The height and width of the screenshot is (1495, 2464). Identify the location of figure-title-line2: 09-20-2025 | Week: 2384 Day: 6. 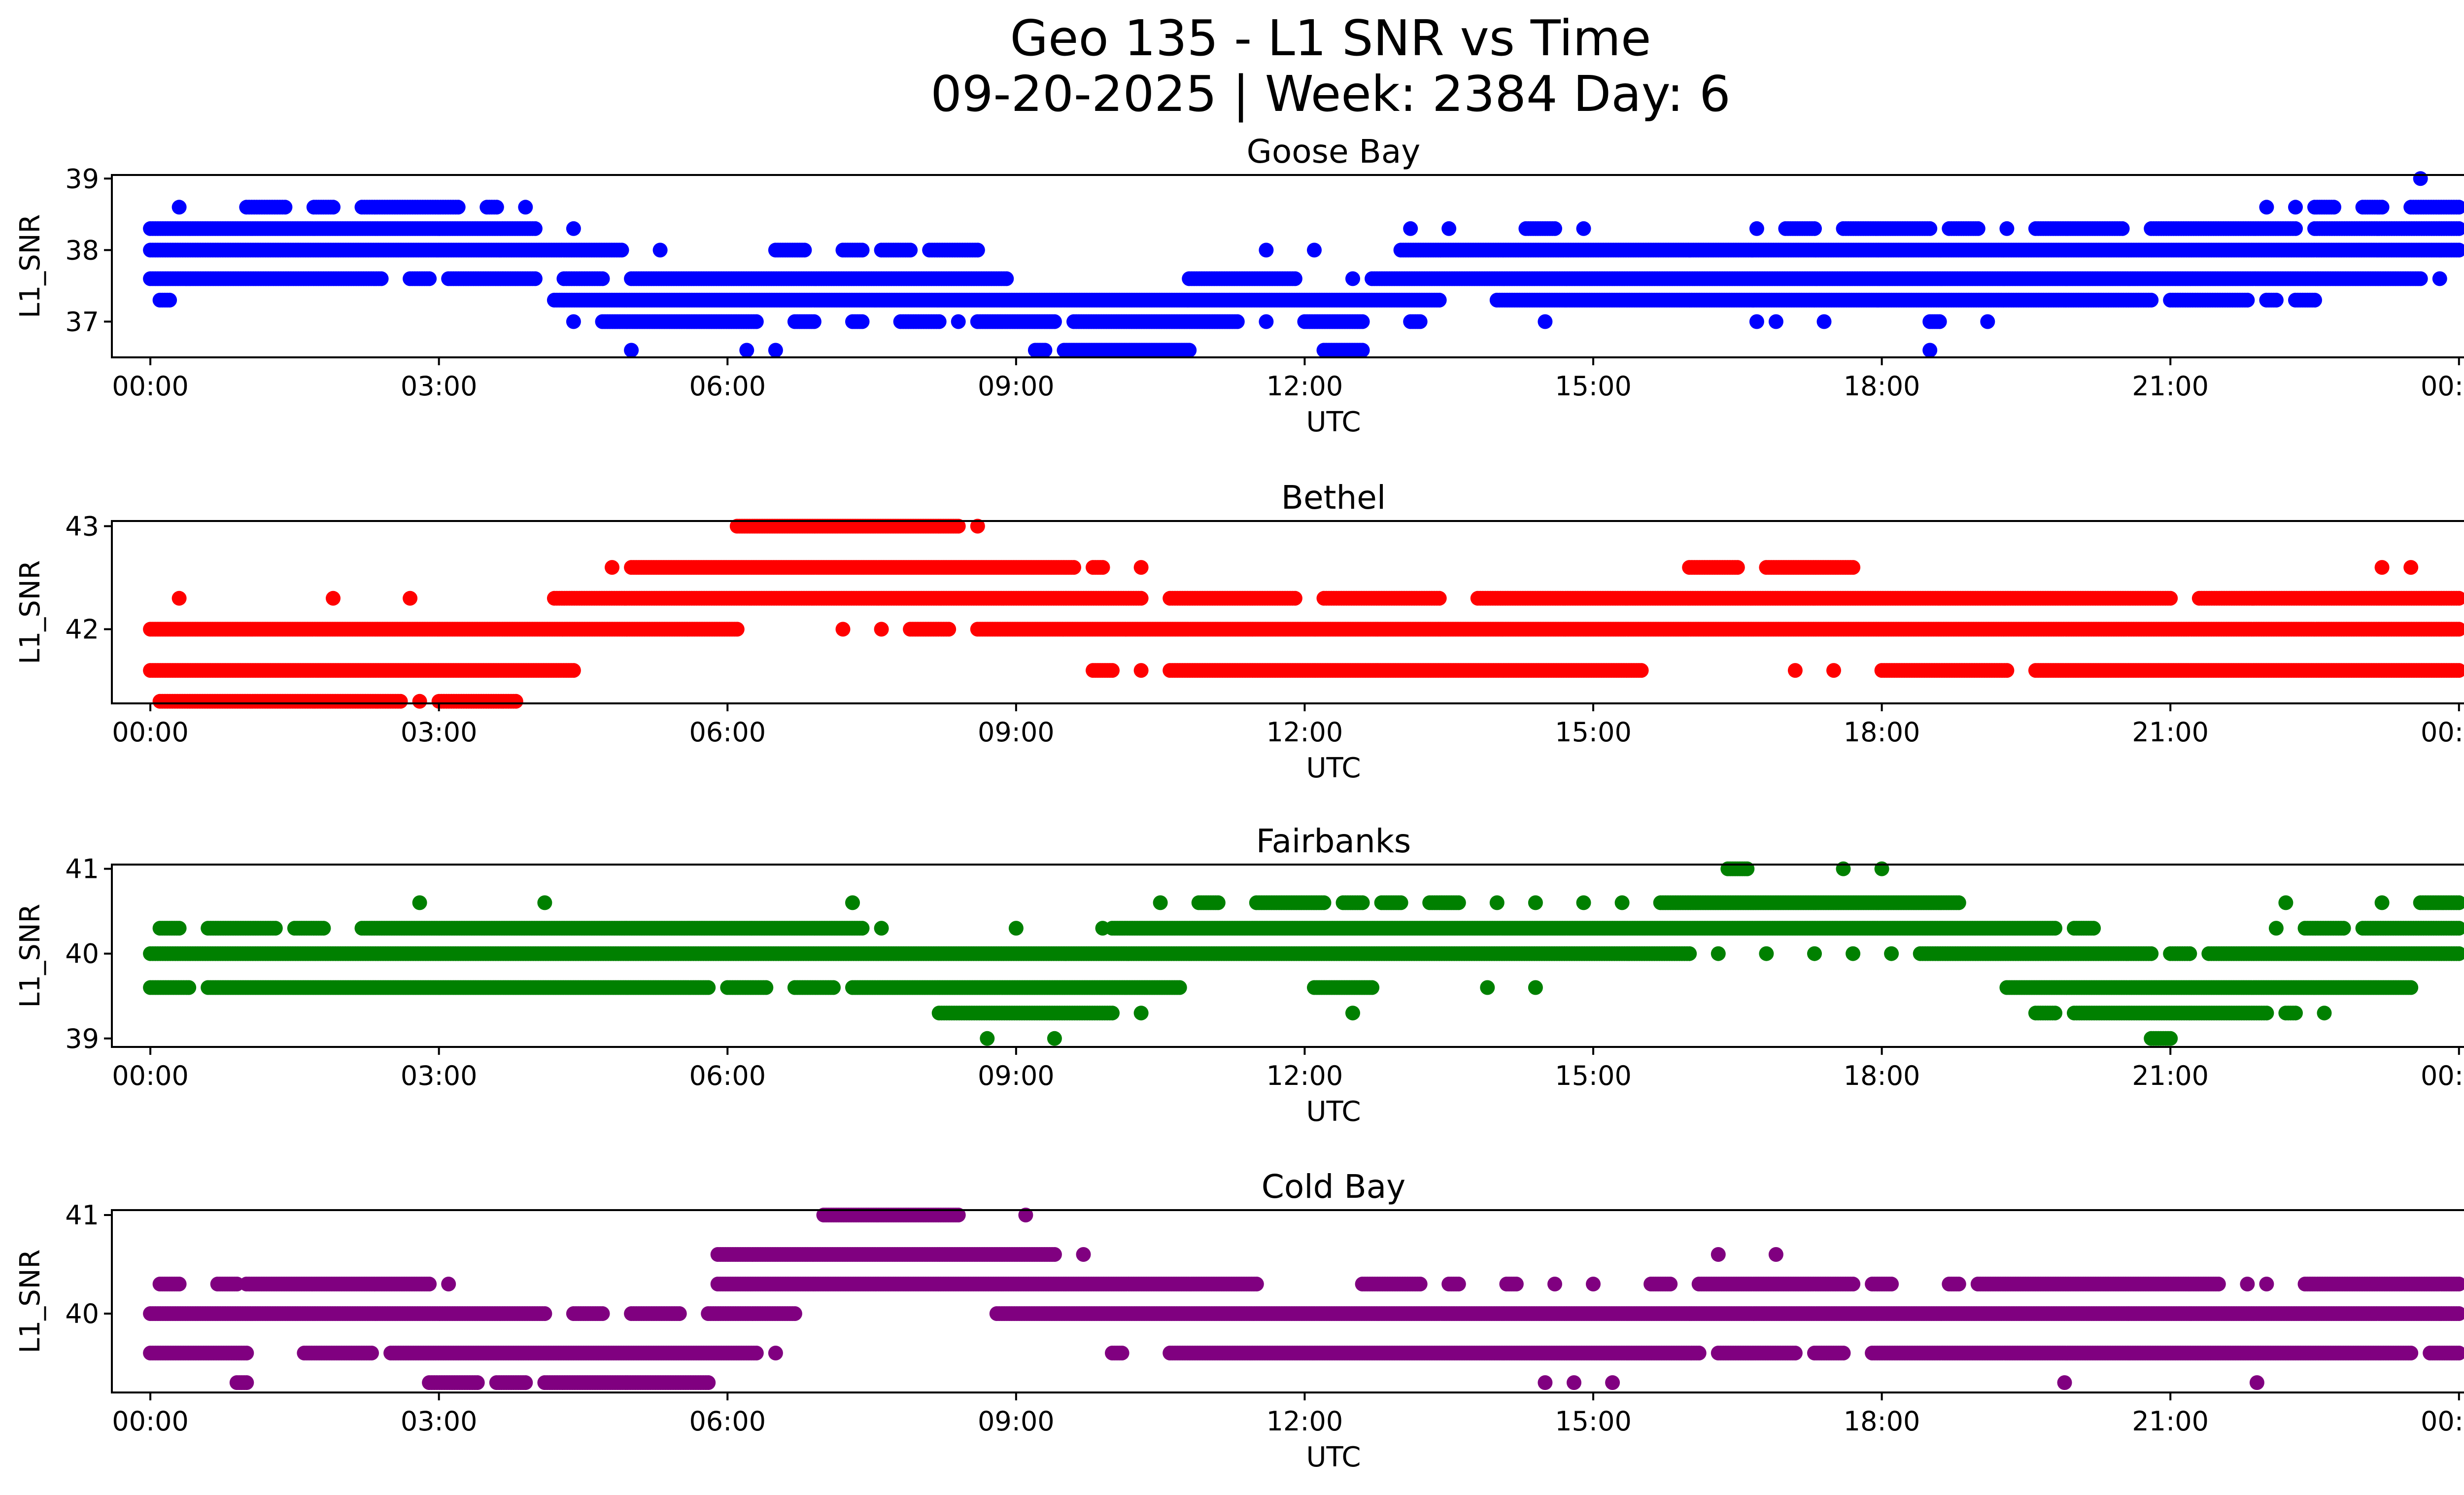
(1330, 94).